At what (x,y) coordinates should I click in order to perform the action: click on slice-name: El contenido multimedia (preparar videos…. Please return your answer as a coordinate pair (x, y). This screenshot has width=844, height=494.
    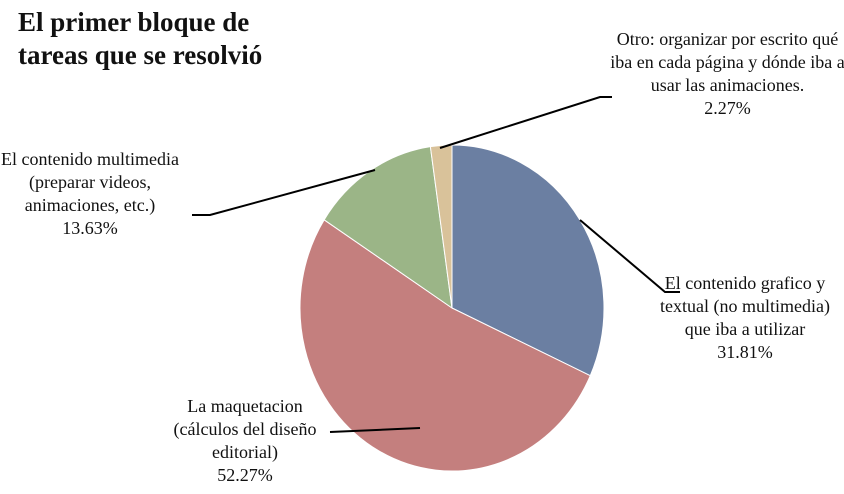
    Looking at the image, I should click on (90, 182).